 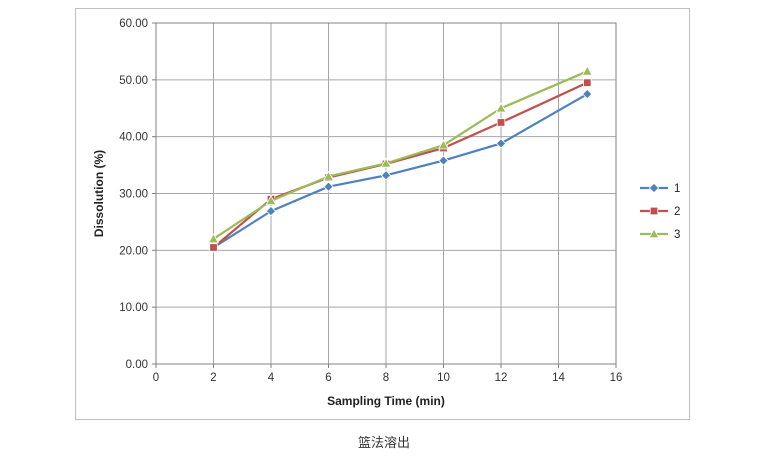 What do you see at coordinates (328, 378) in the screenshot?
I see `svg-text: 6` at bounding box center [328, 378].